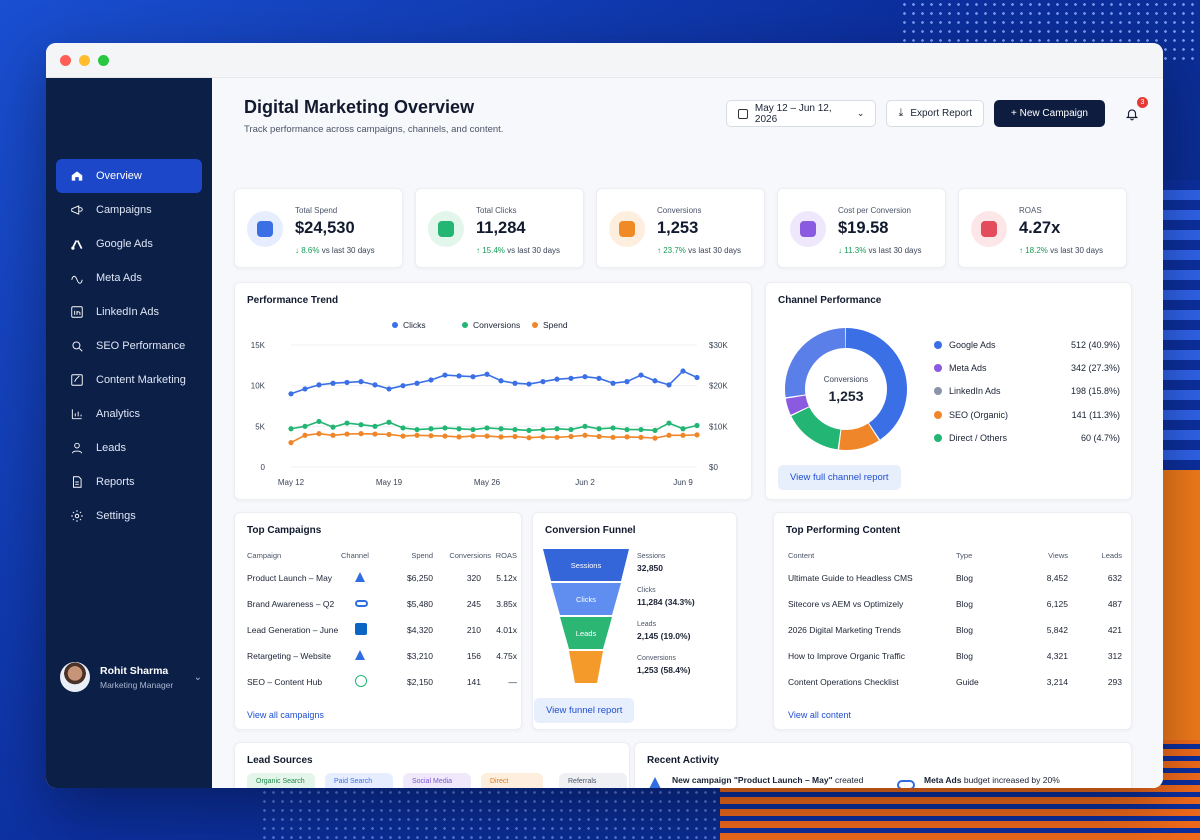 The width and height of the screenshot is (1200, 840). I want to click on dot-pattern-bottom, so click(500, 814).